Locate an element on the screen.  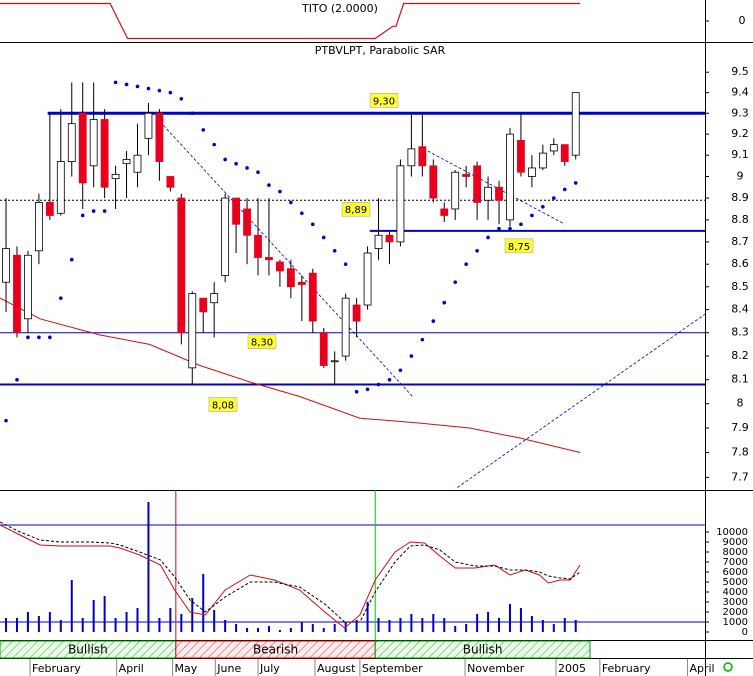
y-tick-label: 4000 is located at coordinates (735, 592).